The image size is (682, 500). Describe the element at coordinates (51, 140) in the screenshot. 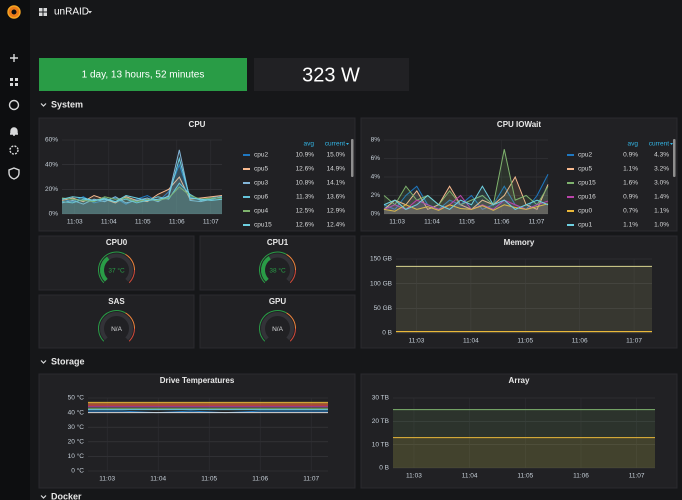

I see `y-tick-label: 60%` at that location.